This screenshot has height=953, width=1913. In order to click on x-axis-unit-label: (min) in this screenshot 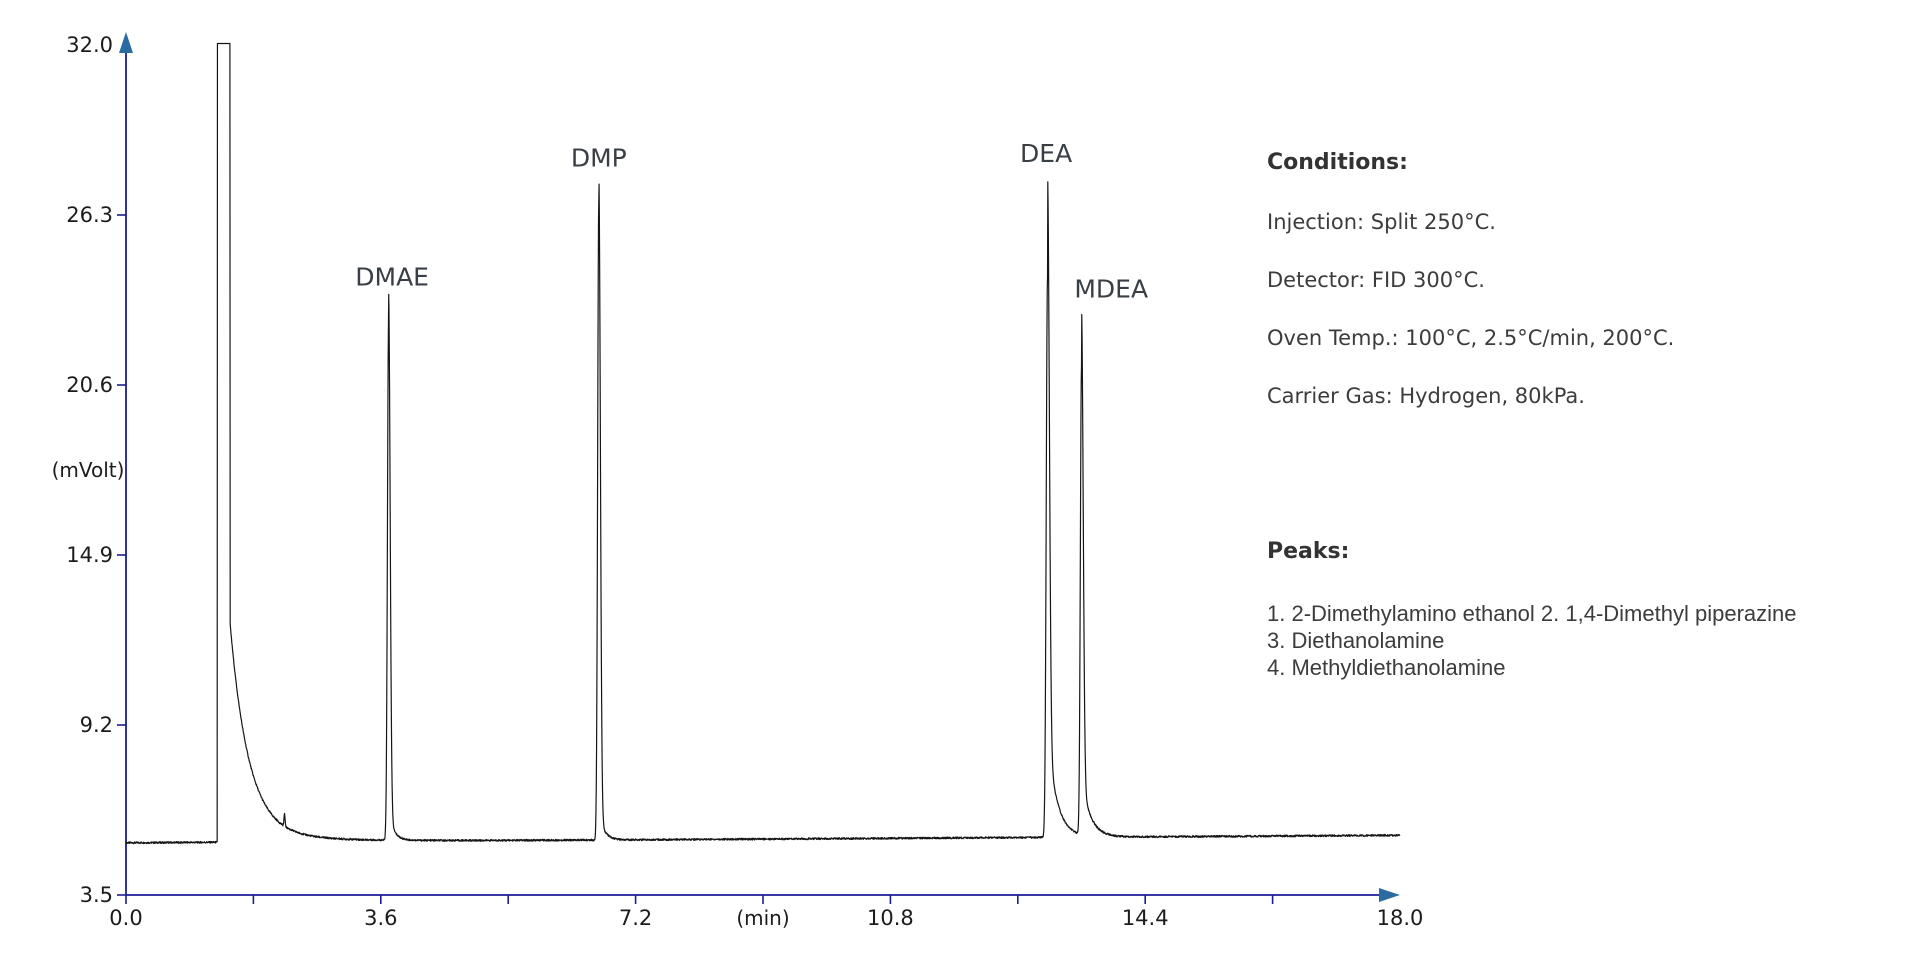, I will do `click(762, 918)`.